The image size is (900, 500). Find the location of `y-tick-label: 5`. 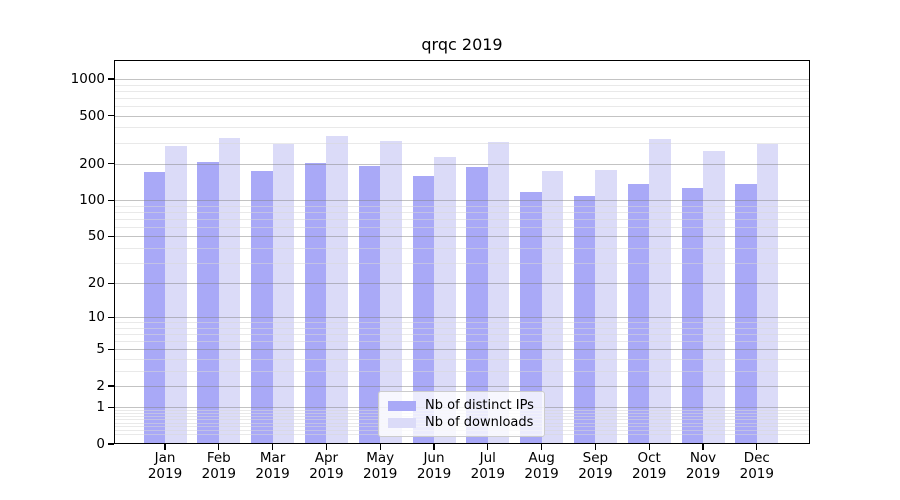

y-tick-label: 5 is located at coordinates (100, 349).